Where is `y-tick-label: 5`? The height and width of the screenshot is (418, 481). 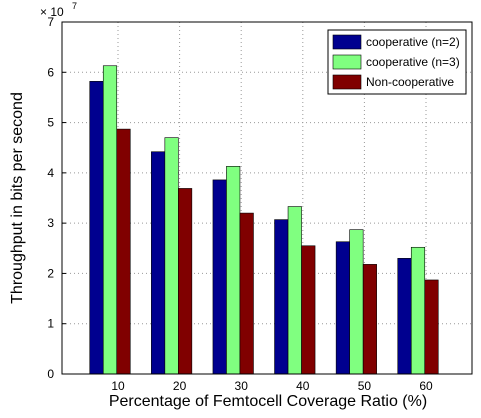 y-tick-label: 5 is located at coordinates (50, 123).